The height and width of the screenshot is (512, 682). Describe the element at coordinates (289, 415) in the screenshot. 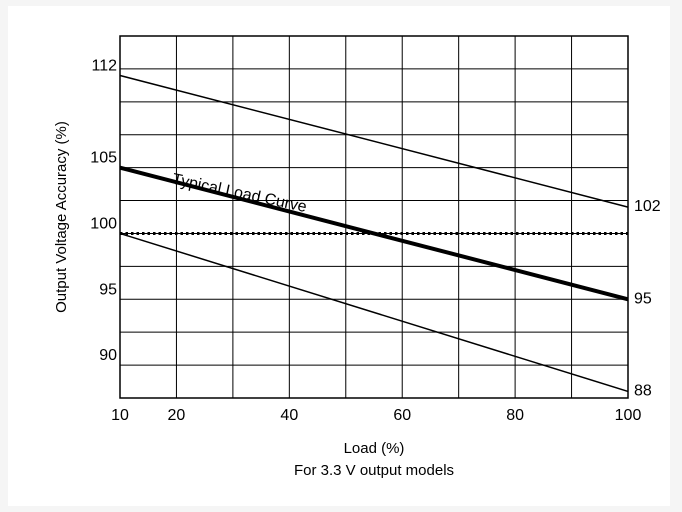

I see `x-tick-label: 40` at that location.